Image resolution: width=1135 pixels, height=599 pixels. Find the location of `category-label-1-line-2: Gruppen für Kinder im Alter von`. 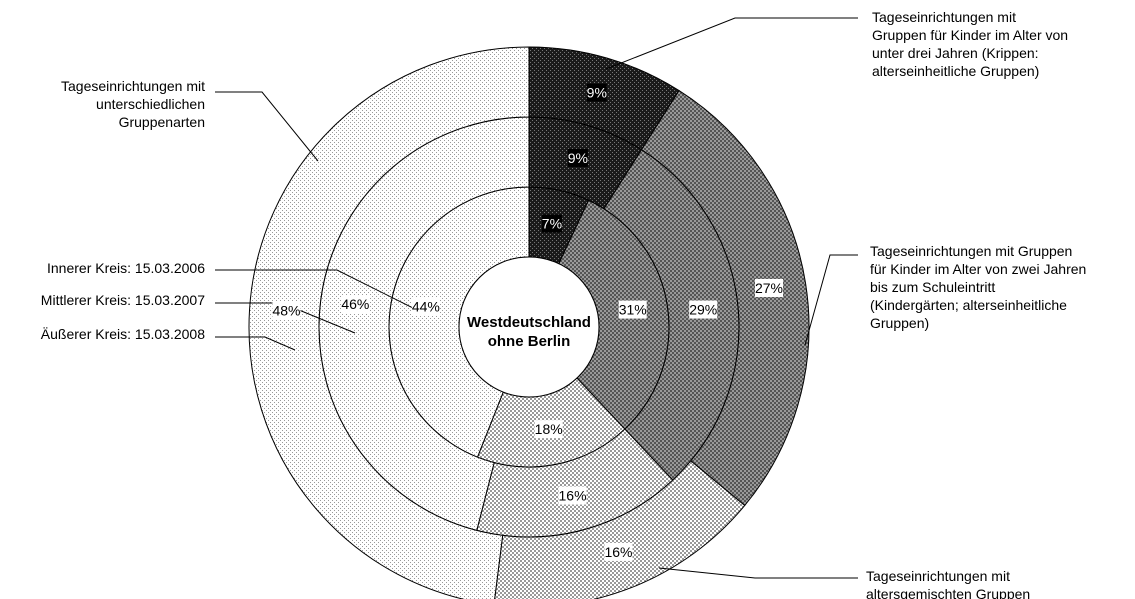

category-label-1-line-2: Gruppen für Kinder im Alter von is located at coordinates (970, 35).